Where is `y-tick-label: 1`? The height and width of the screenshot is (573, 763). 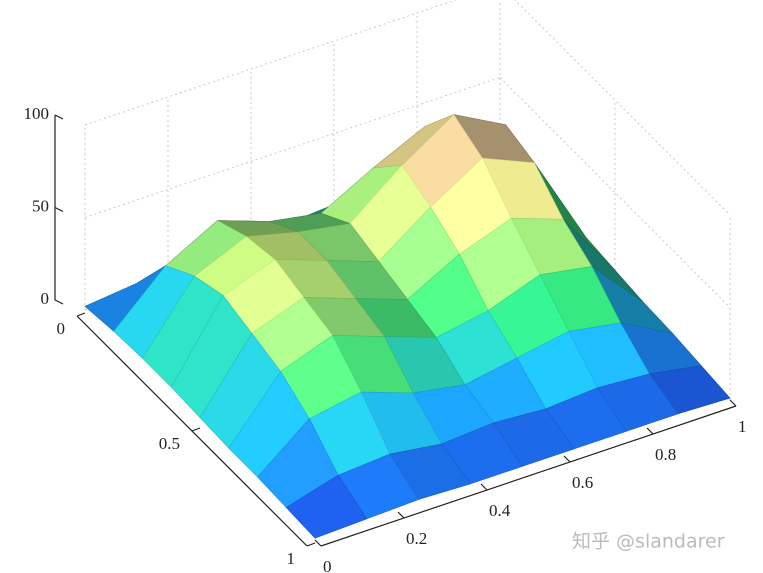 y-tick-label: 1 is located at coordinates (291, 558).